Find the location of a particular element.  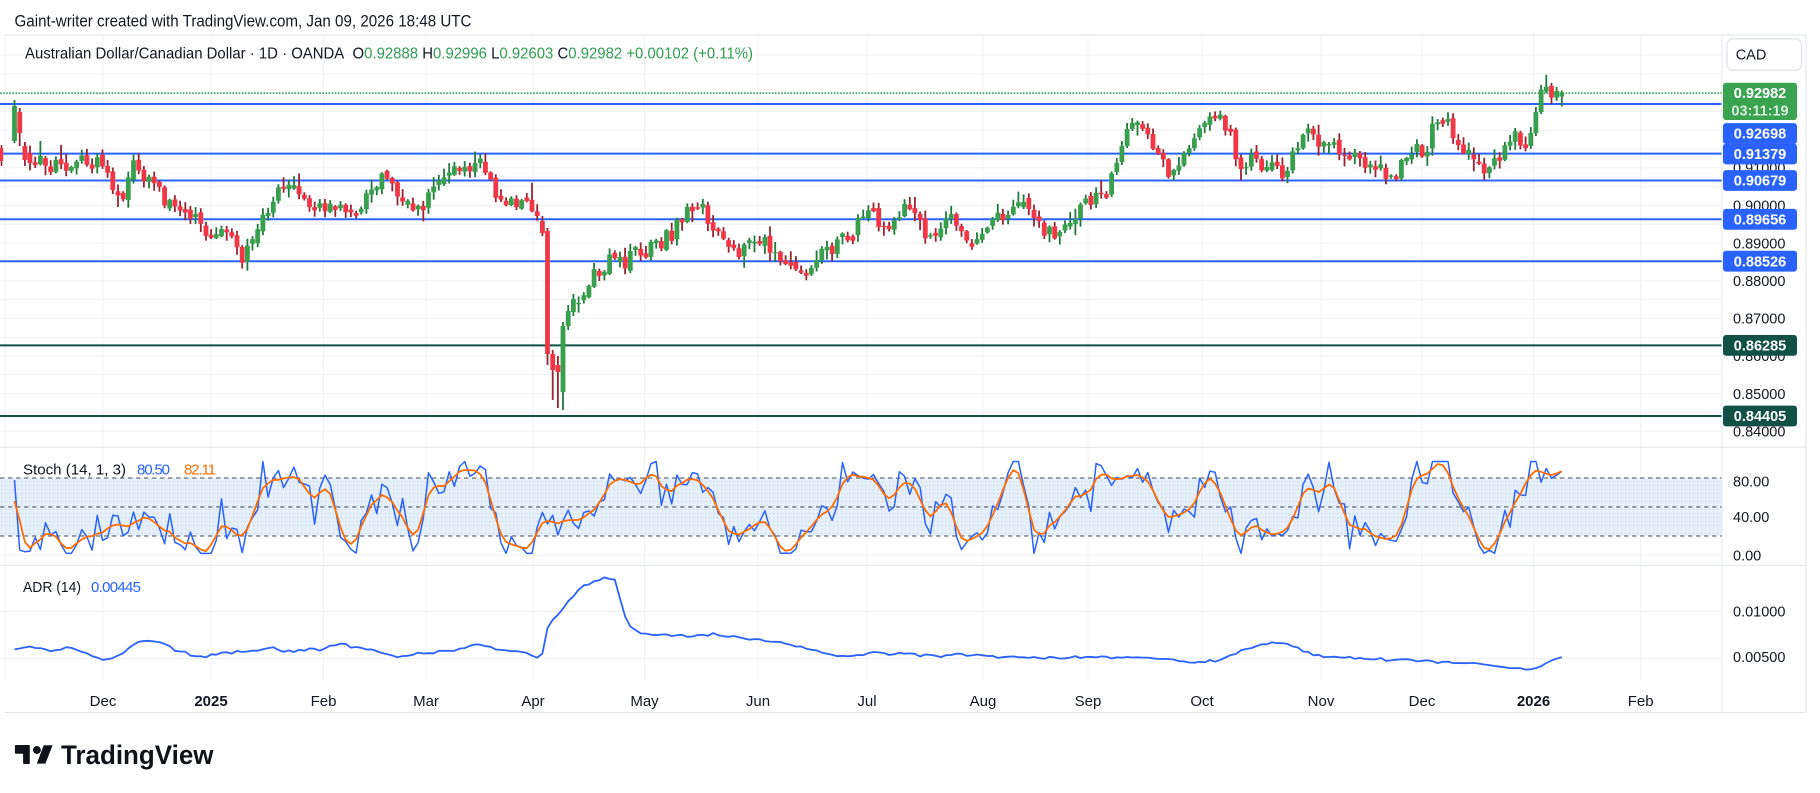

svg-text: 82.11 is located at coordinates (200, 470).